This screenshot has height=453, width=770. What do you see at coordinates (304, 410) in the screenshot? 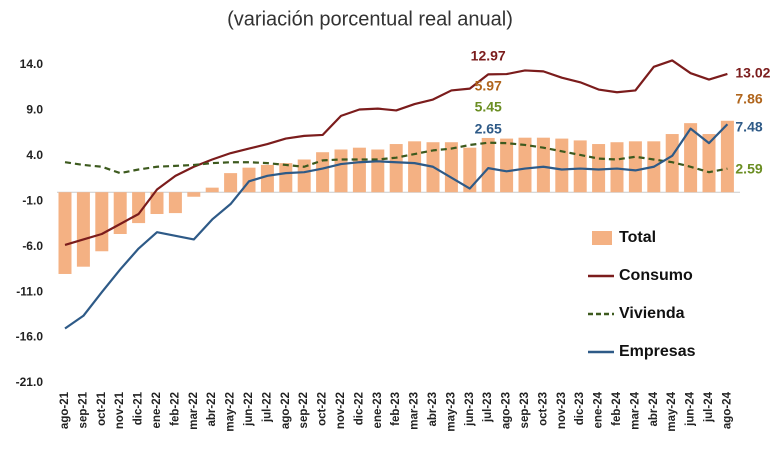
I see `x-tick-label: sep-22` at bounding box center [304, 410].